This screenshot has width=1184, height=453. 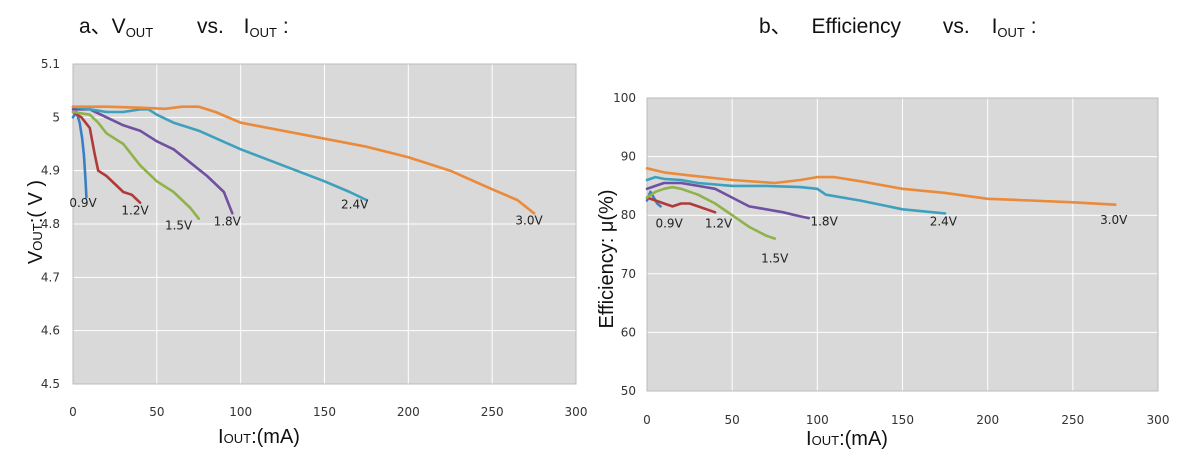 I want to click on efficiency-series-label-0-9V: 0.9V, so click(x=669, y=224).